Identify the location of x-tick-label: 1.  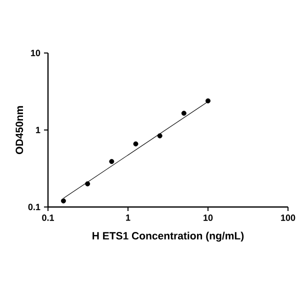
(128, 217).